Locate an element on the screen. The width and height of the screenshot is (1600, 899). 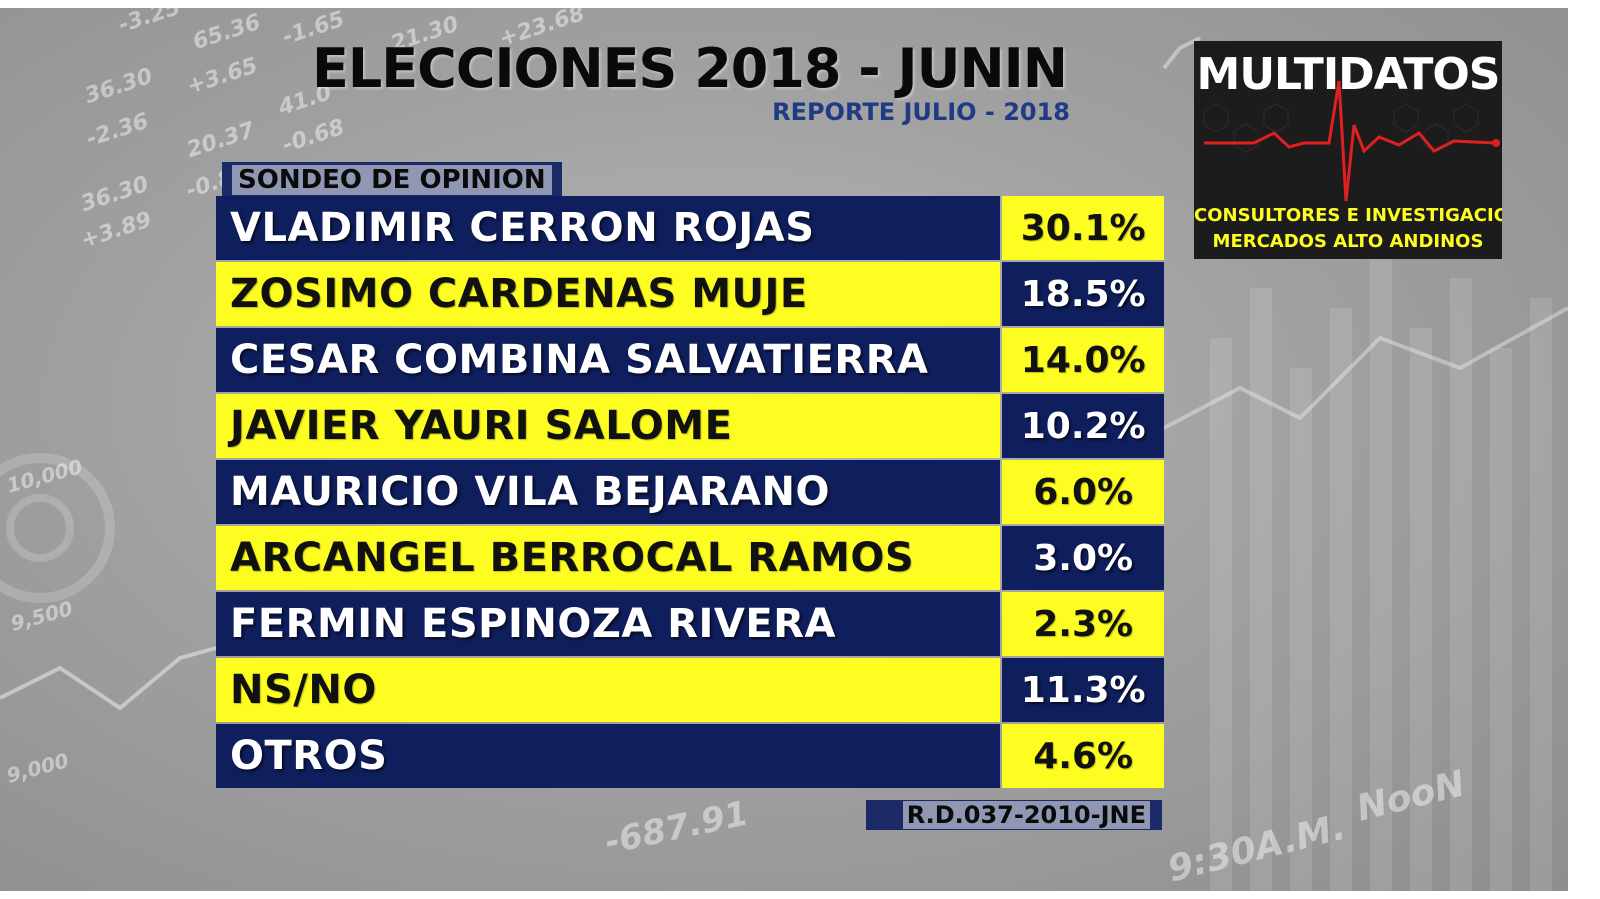
candidate-percent: 6.0% is located at coordinates (1083, 492).